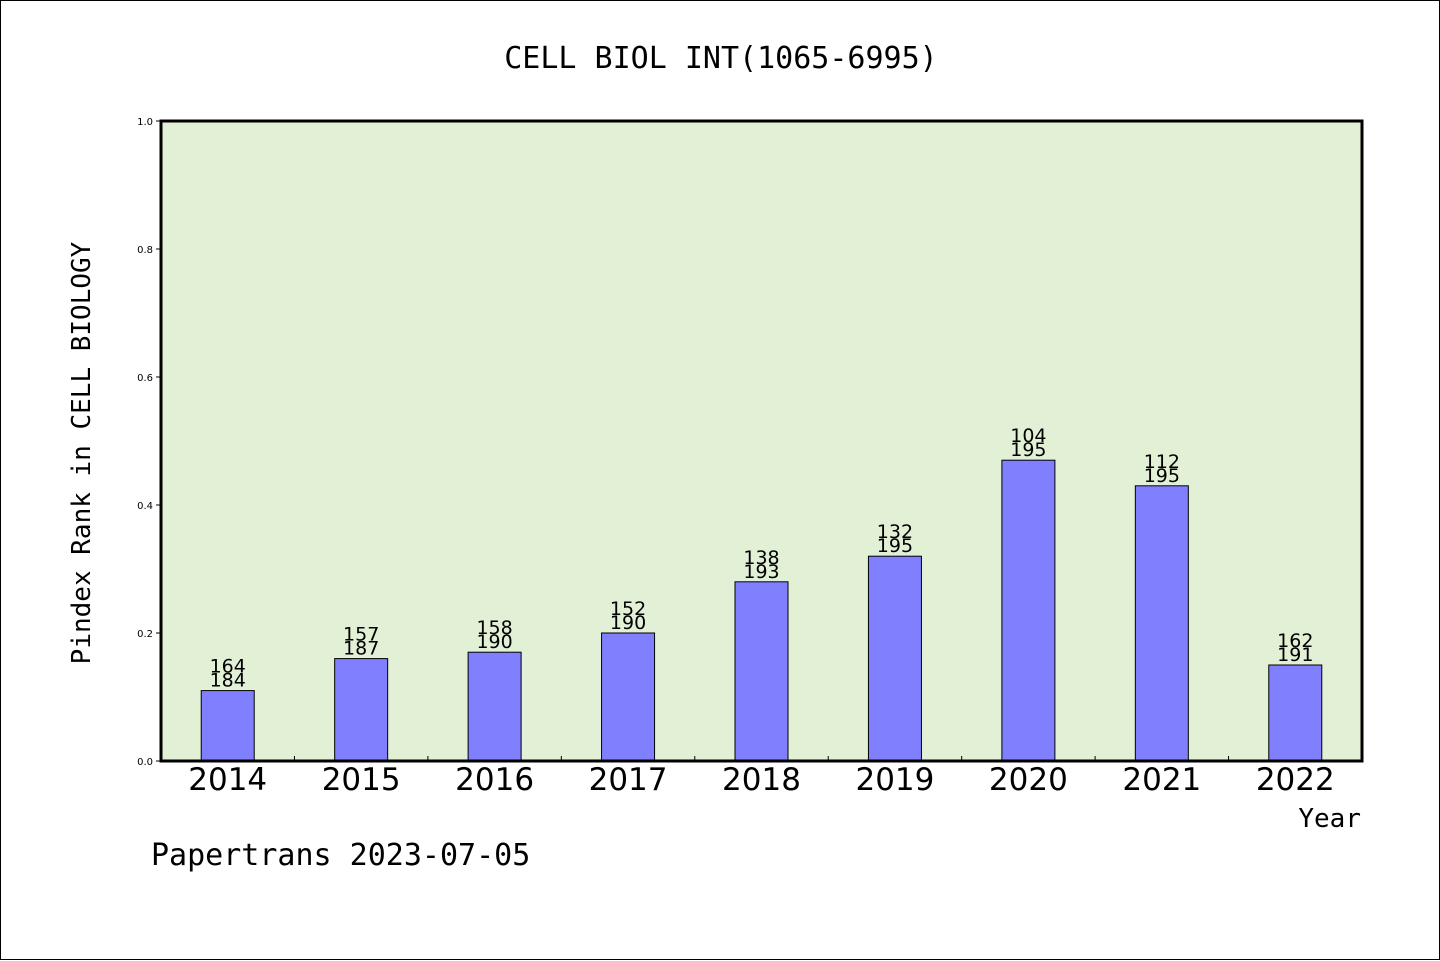 The height and width of the screenshot is (961, 1440). Describe the element at coordinates (894, 658) in the screenshot. I see `bar-2019` at that location.